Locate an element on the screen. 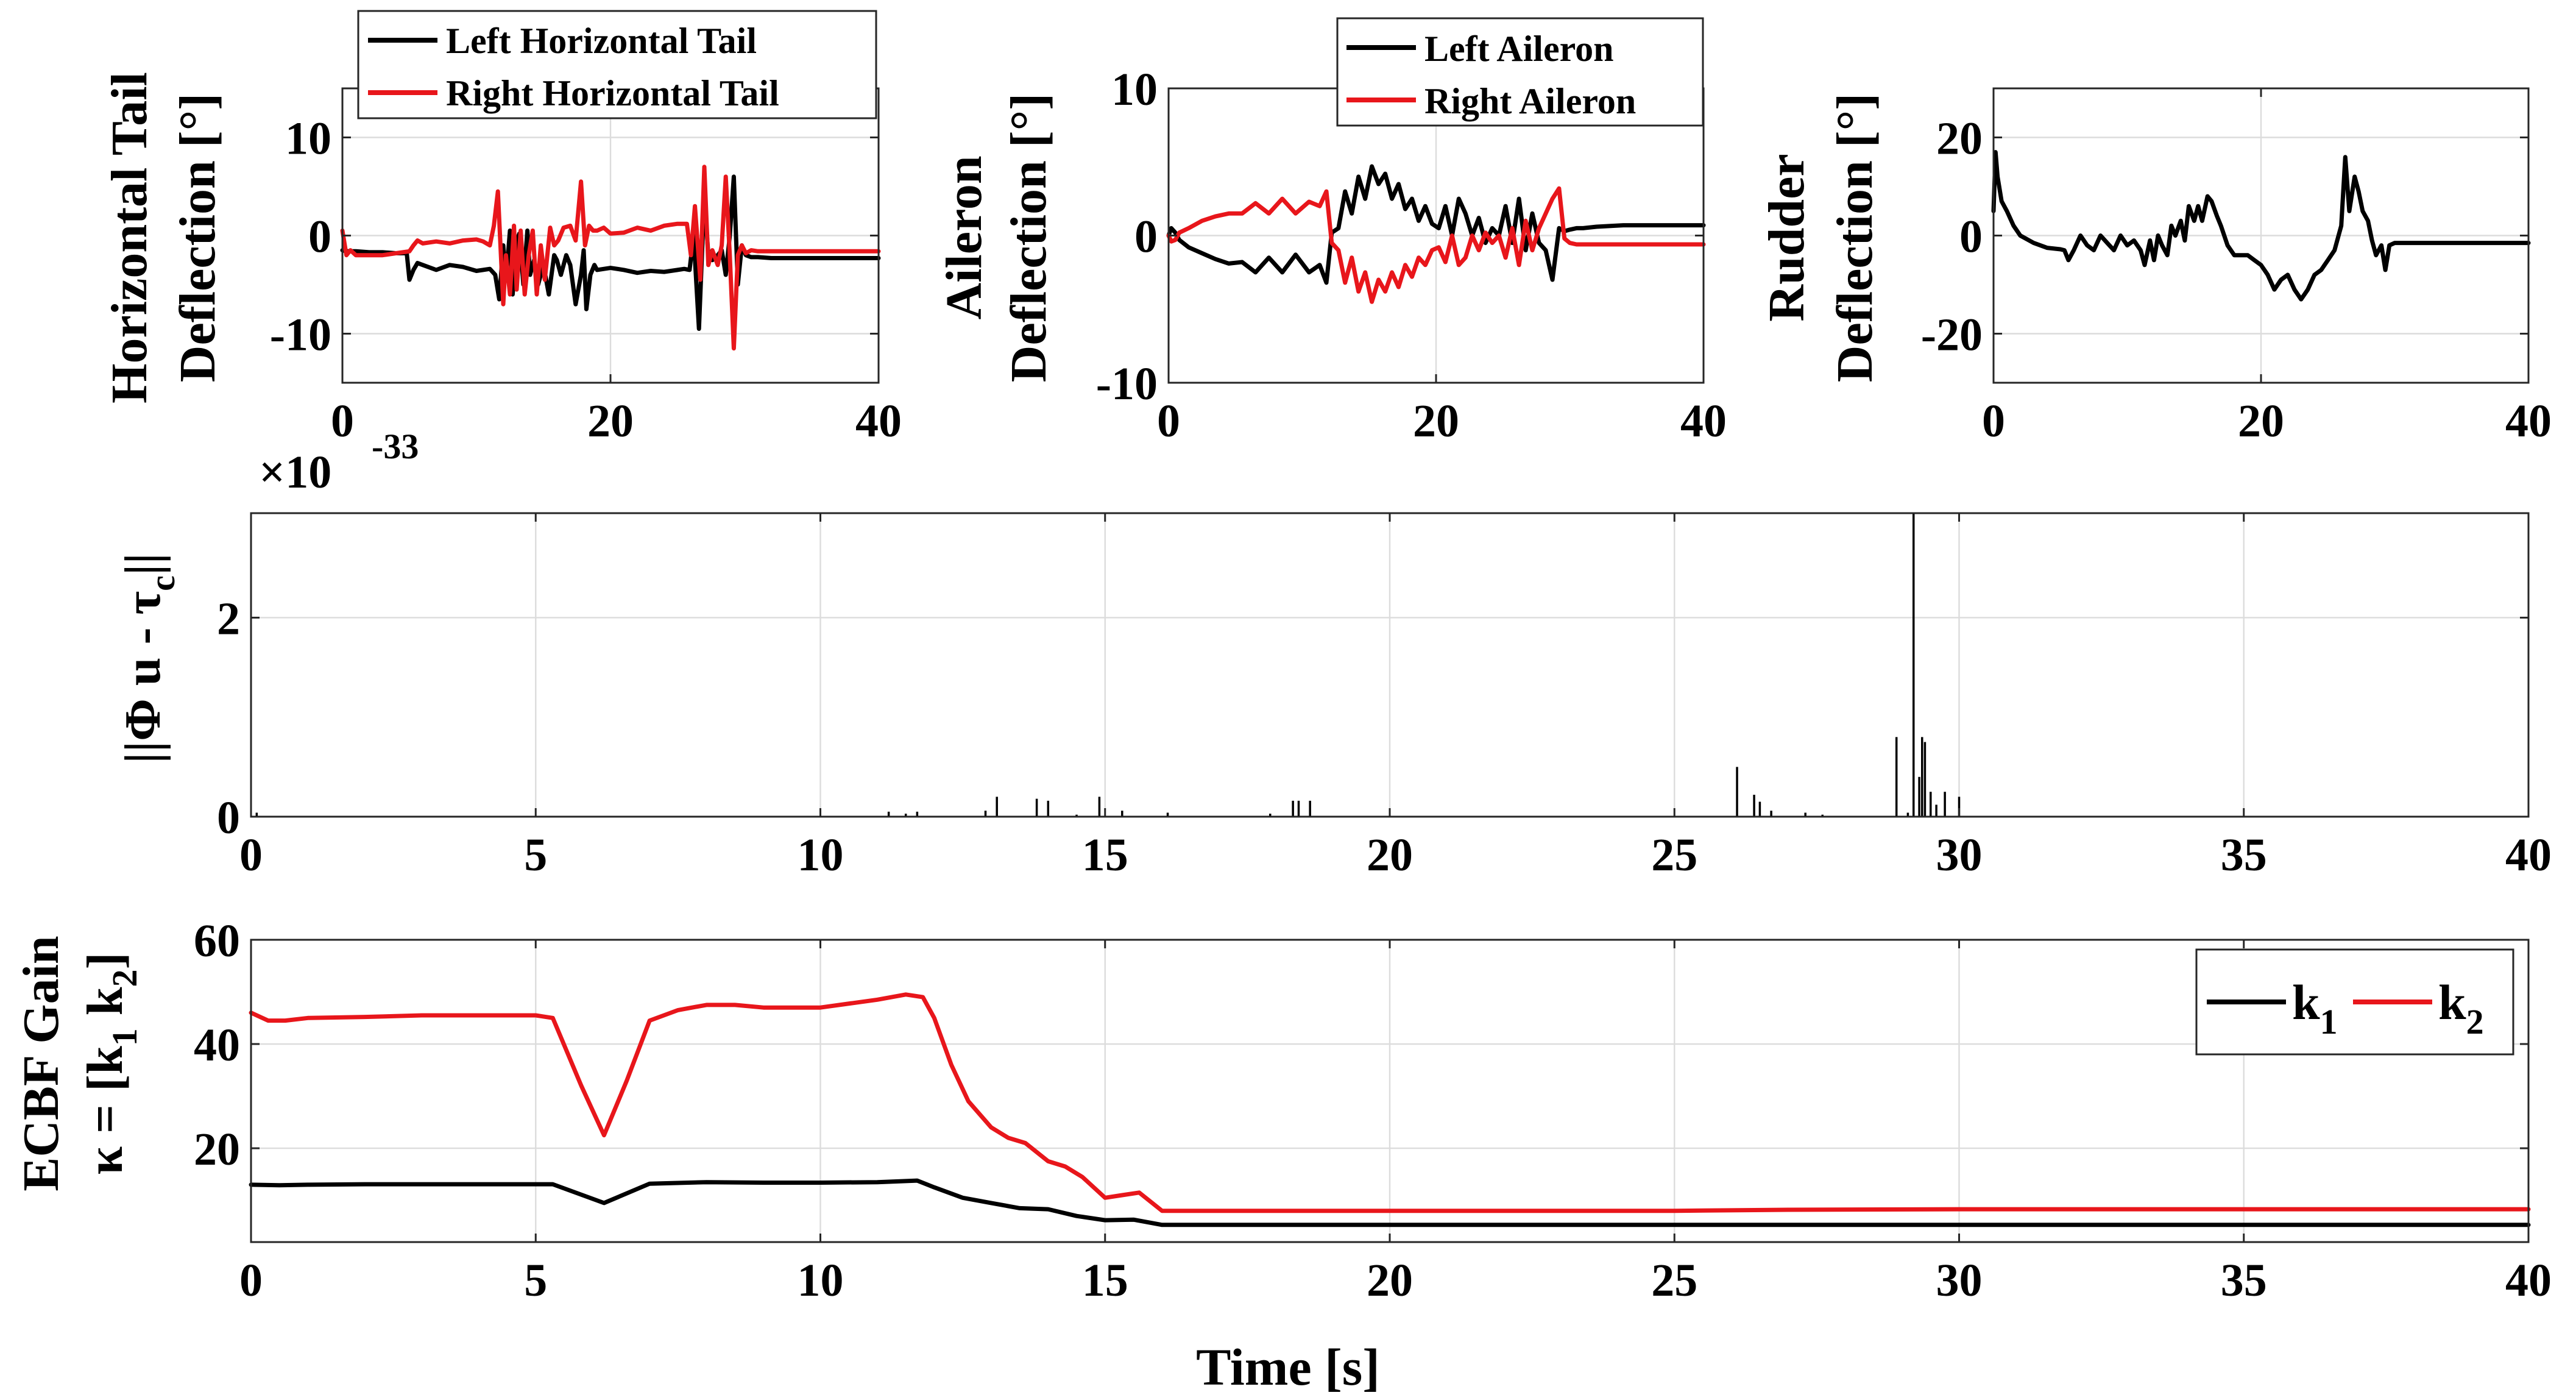 This screenshot has height=1392, width=2576. residual-ylabel-sub: c is located at coordinates (162, 583).